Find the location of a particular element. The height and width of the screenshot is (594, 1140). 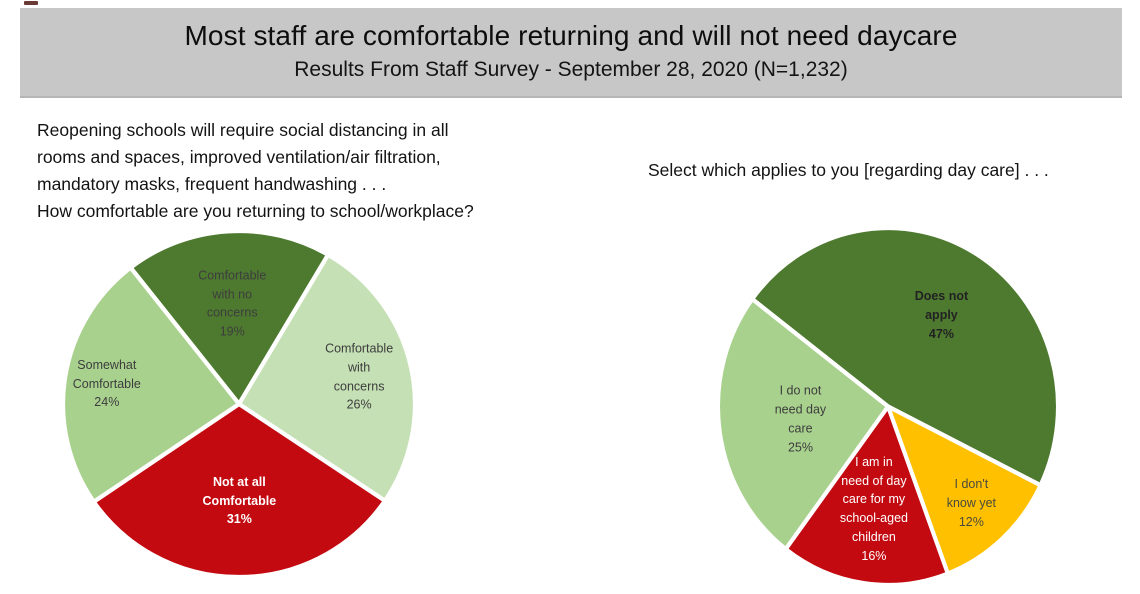

pie-label-line: Does not is located at coordinates (941, 296).